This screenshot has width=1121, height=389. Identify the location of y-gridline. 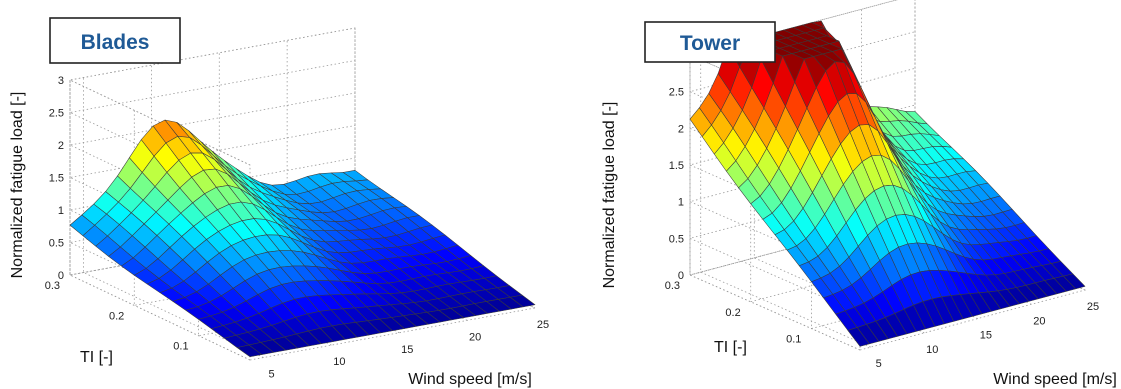
(802, 165).